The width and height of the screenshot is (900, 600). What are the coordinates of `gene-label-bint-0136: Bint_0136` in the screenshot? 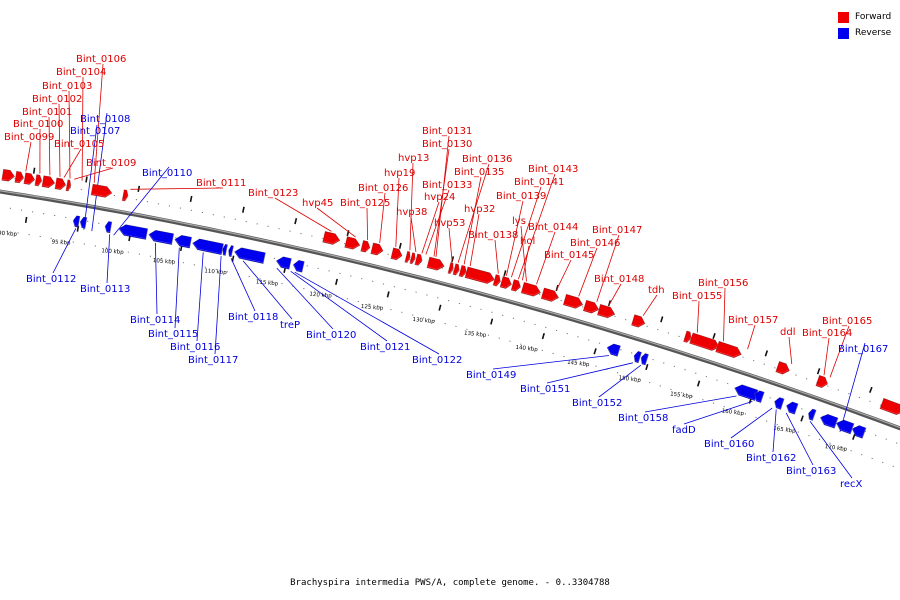 It's located at (487, 159).